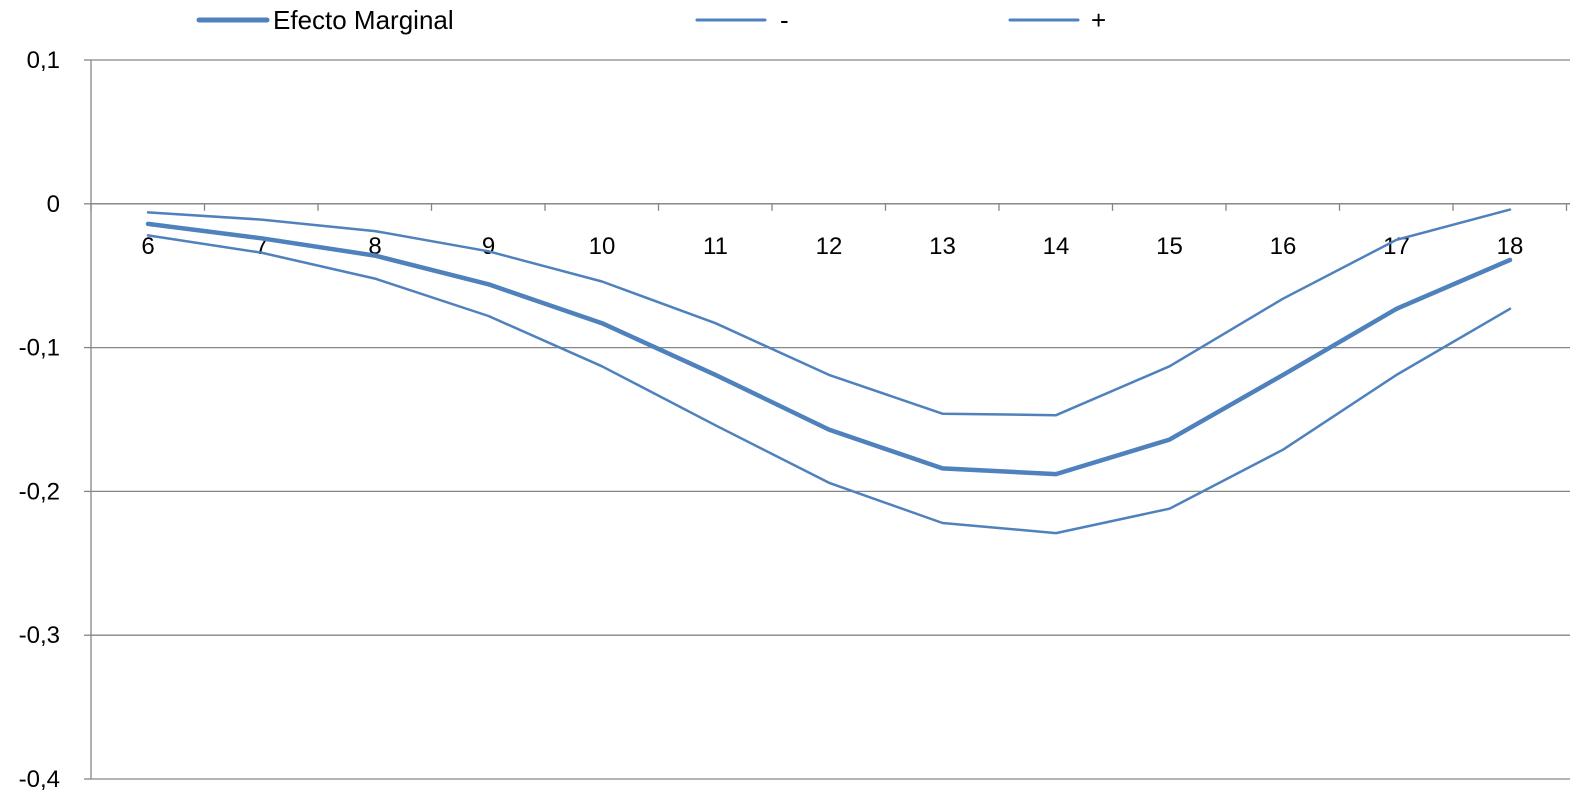  What do you see at coordinates (1098, 20) in the screenshot?
I see `legend-label: +` at bounding box center [1098, 20].